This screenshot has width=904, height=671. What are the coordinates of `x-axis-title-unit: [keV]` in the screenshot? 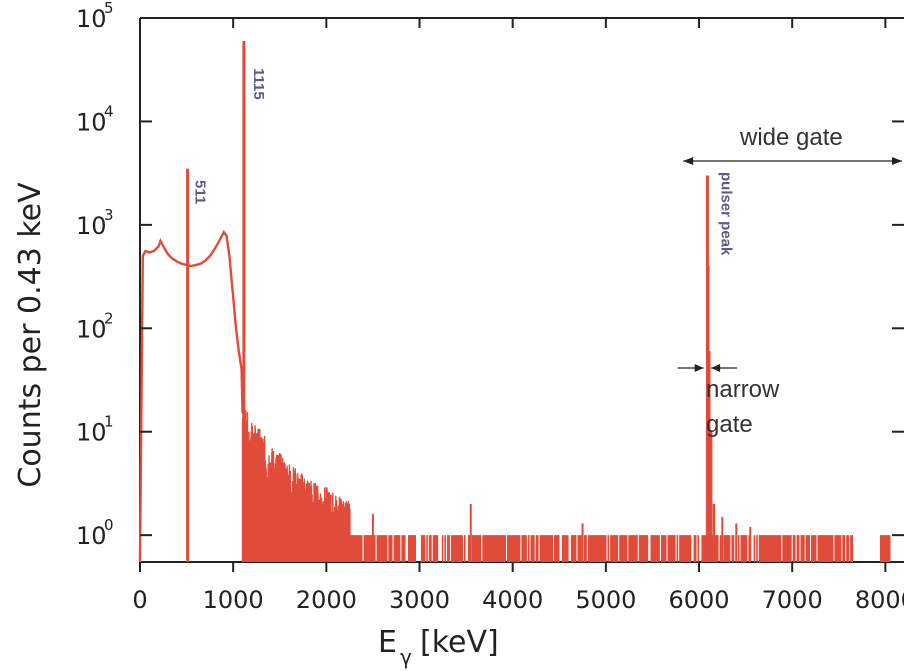 It's located at (459, 642).